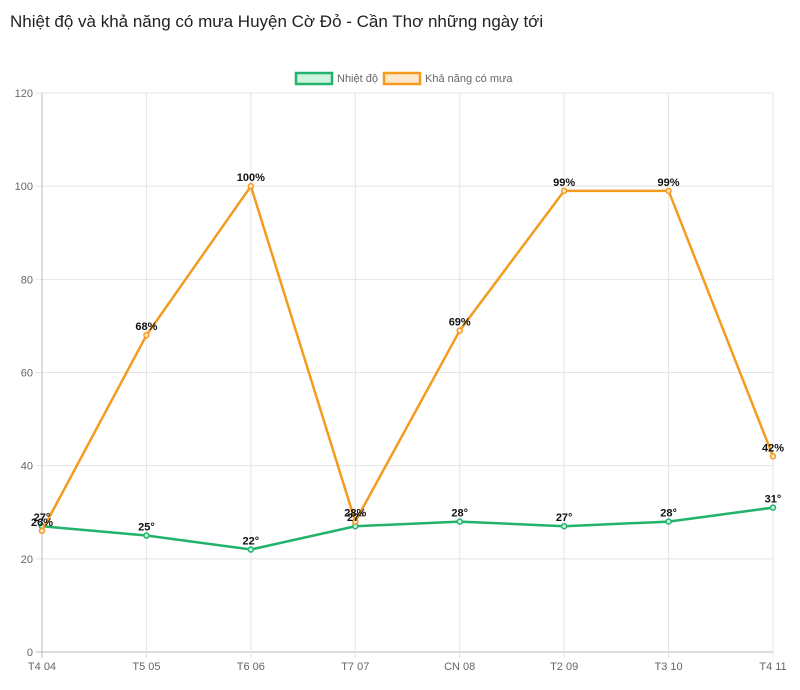 This screenshot has width=800, height=690. Describe the element at coordinates (773, 448) in the screenshot. I see `data-label: 42%` at that location.